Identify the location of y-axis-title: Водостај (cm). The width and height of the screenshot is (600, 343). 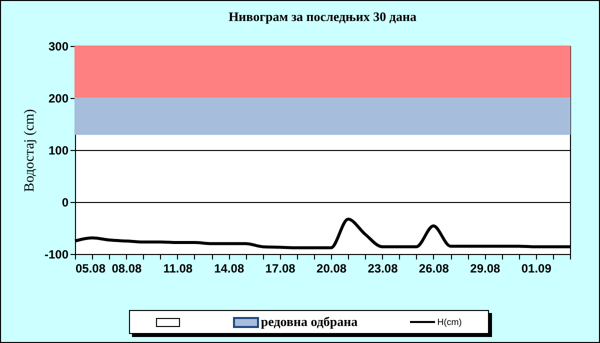
(30, 150).